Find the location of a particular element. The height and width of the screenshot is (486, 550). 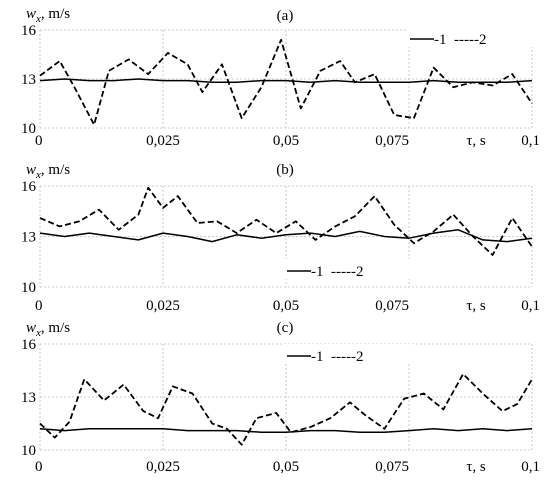

panel-tag: (c) is located at coordinates (285, 328).